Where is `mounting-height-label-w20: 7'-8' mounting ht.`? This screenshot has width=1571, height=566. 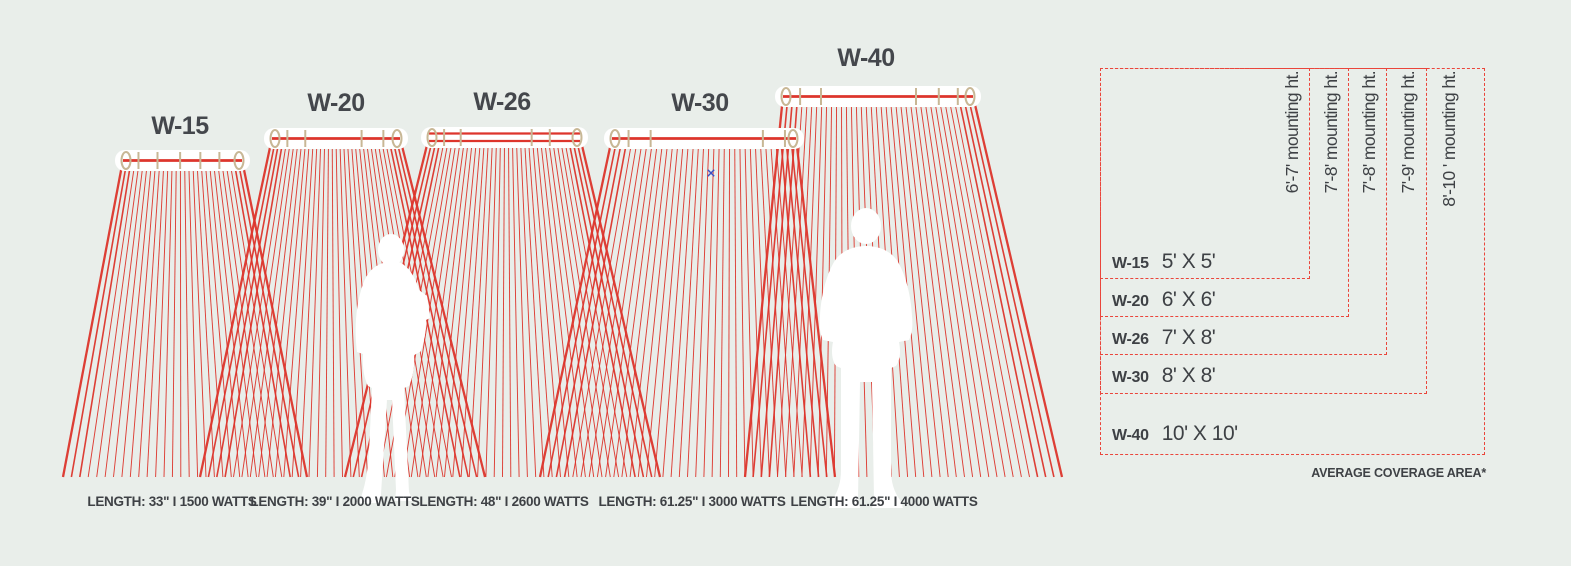 mounting-height-label-w20: 7'-8' mounting ht. is located at coordinates (1331, 132).